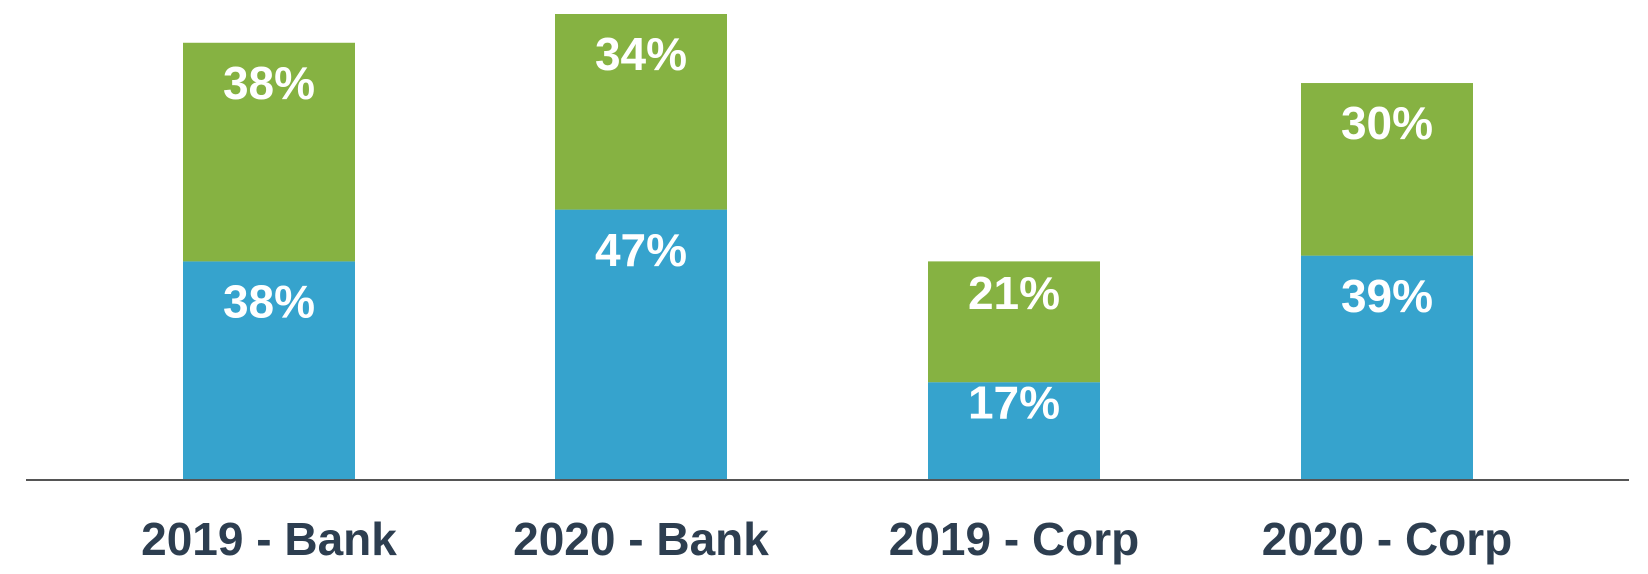  What do you see at coordinates (1387, 539) in the screenshot?
I see `category-label: 2020 - Corp` at bounding box center [1387, 539].